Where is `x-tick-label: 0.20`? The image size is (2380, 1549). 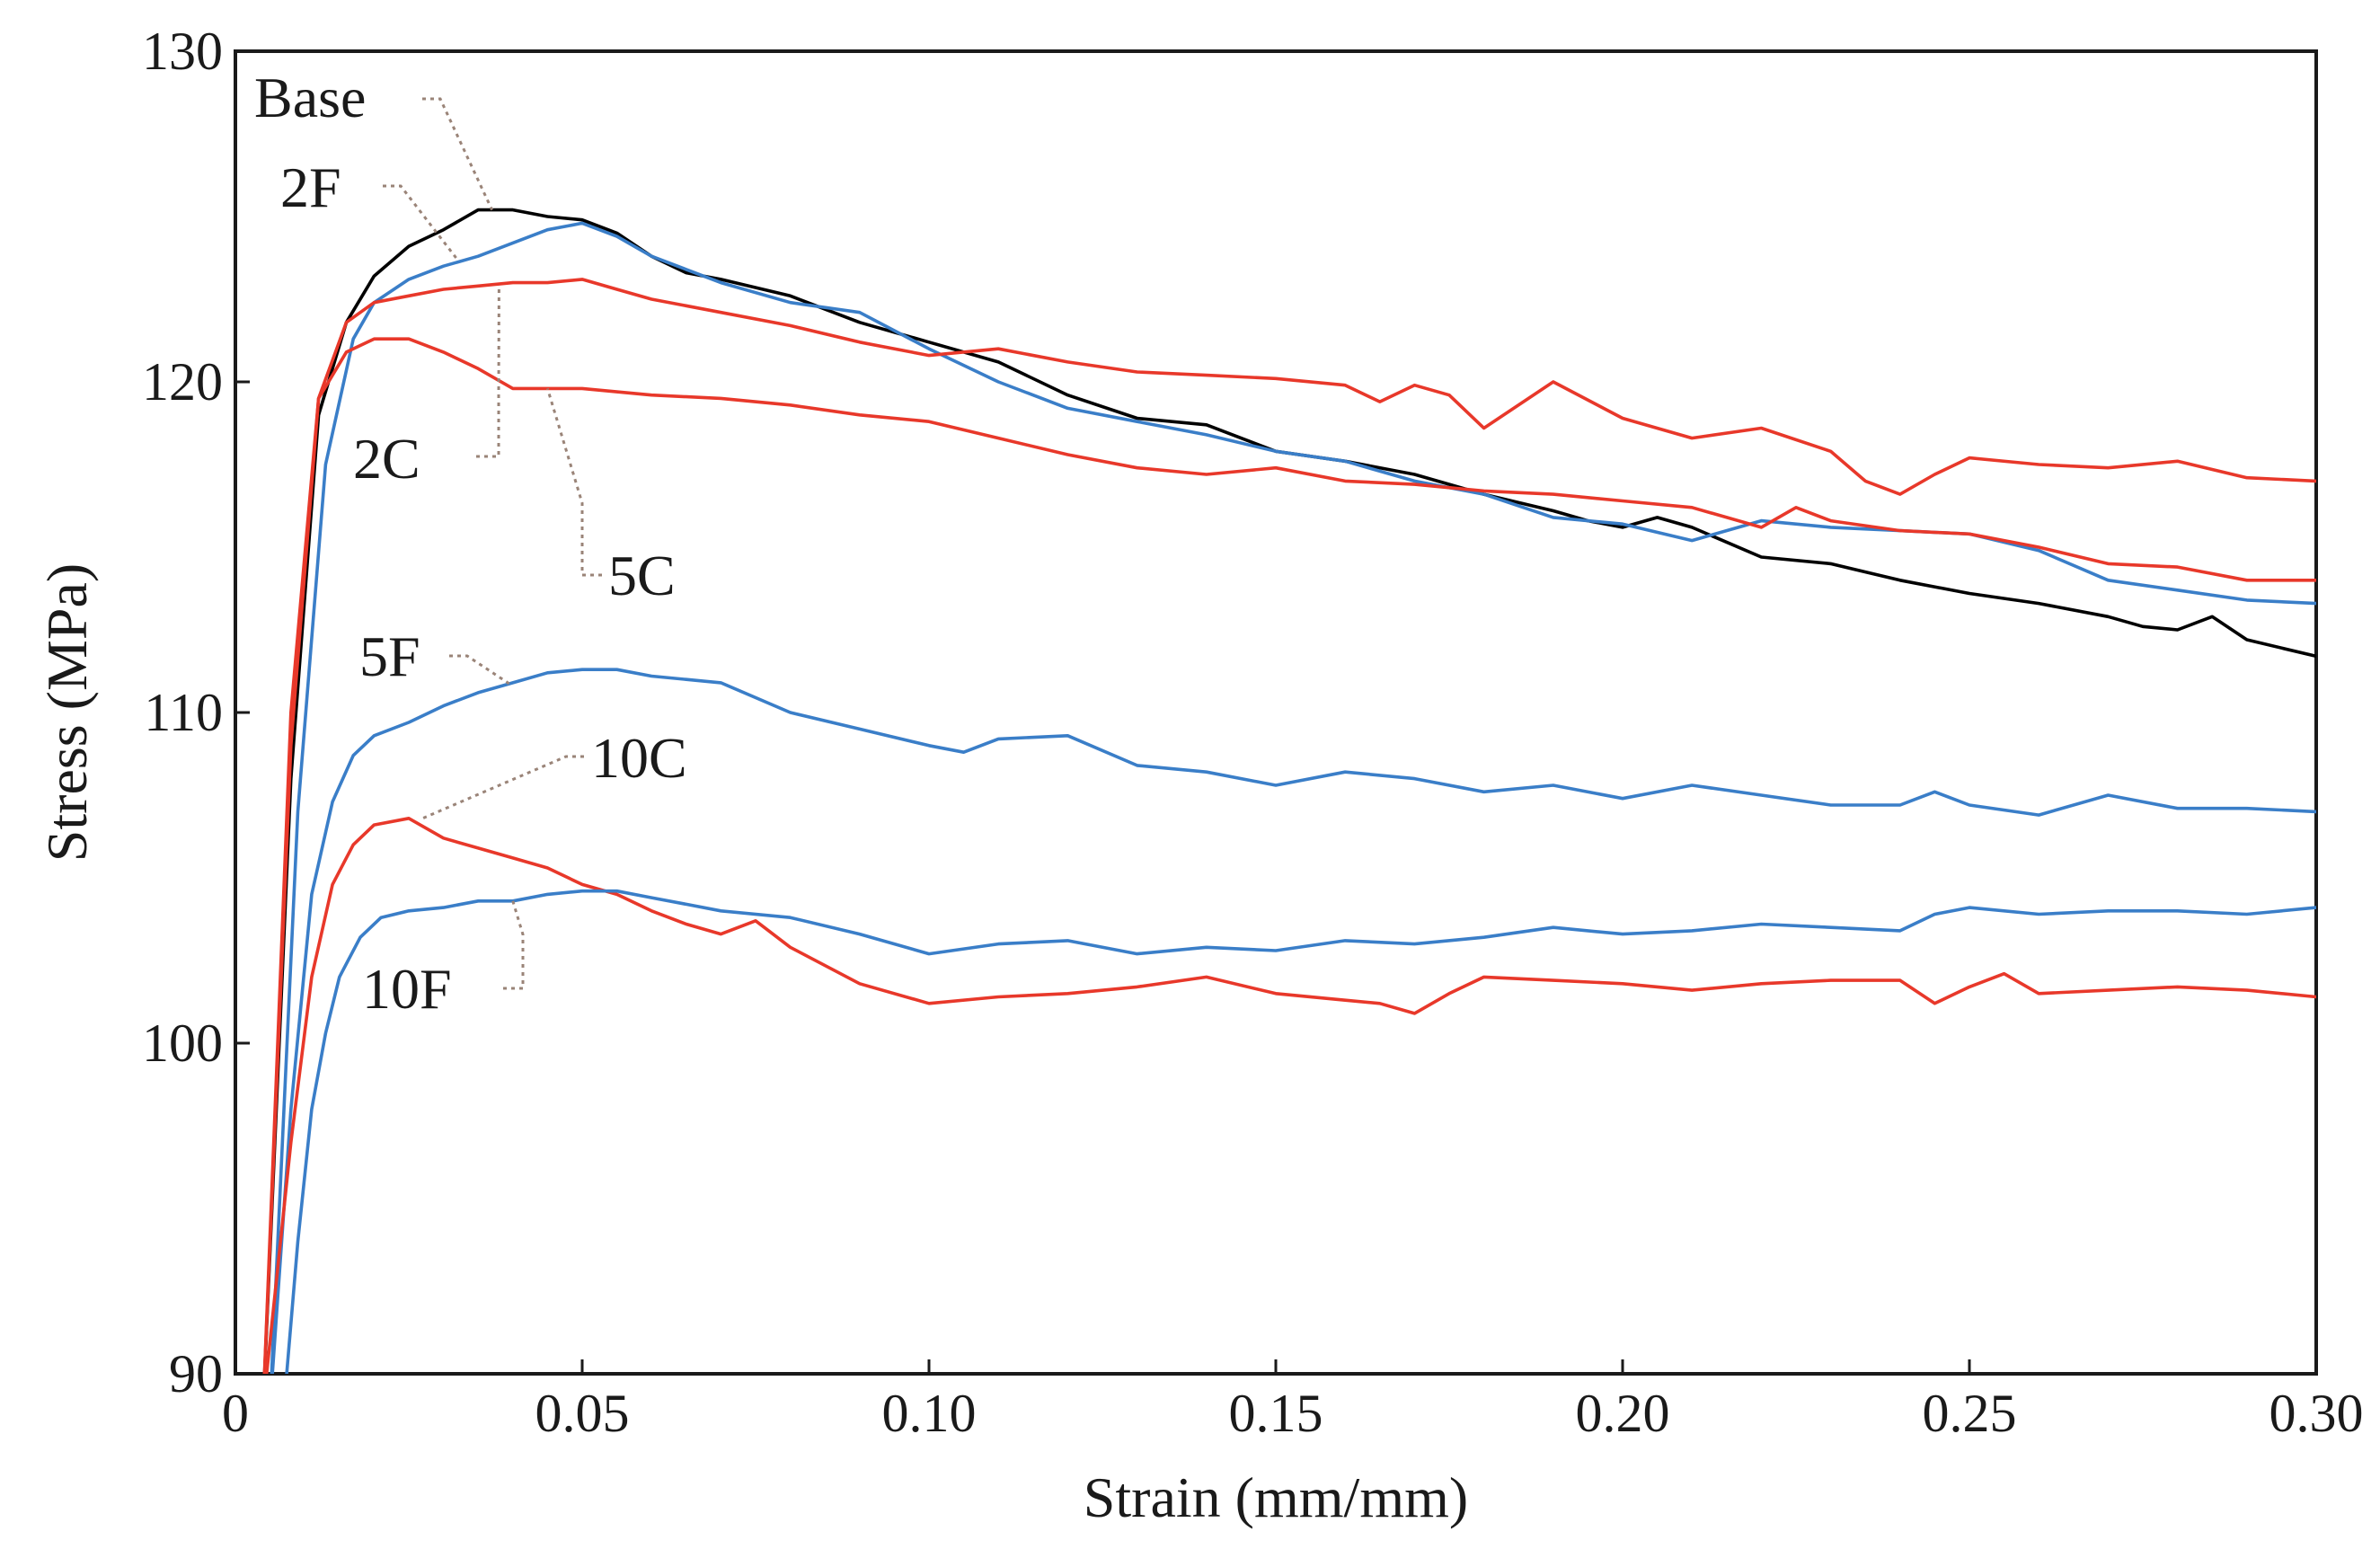 x-tick-label: 0.20 is located at coordinates (1623, 1413).